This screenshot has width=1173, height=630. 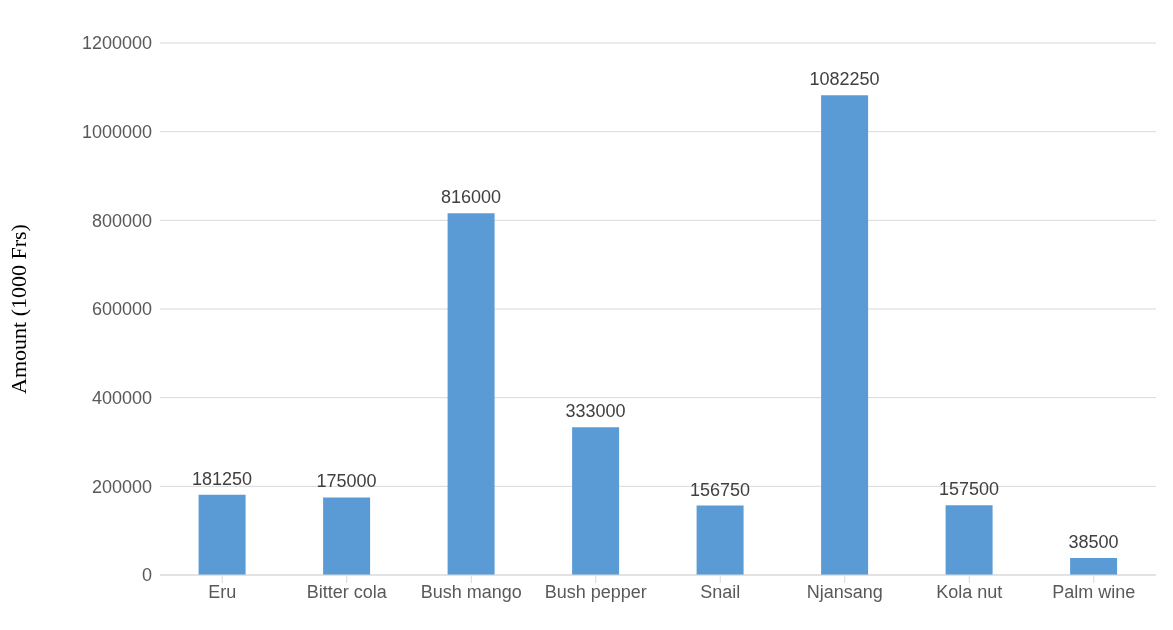 What do you see at coordinates (116, 132) in the screenshot?
I see `y-tick-label: 1000000` at bounding box center [116, 132].